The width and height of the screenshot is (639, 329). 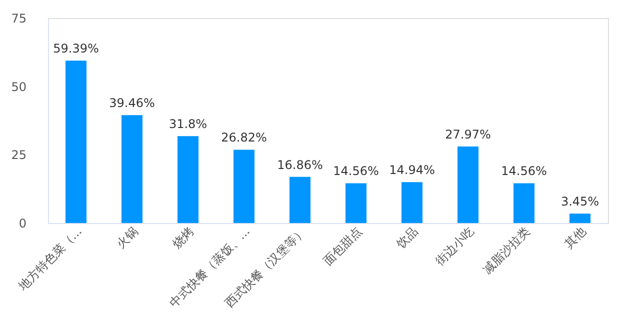 I want to click on y-tick-label: 25, so click(x=18, y=155).